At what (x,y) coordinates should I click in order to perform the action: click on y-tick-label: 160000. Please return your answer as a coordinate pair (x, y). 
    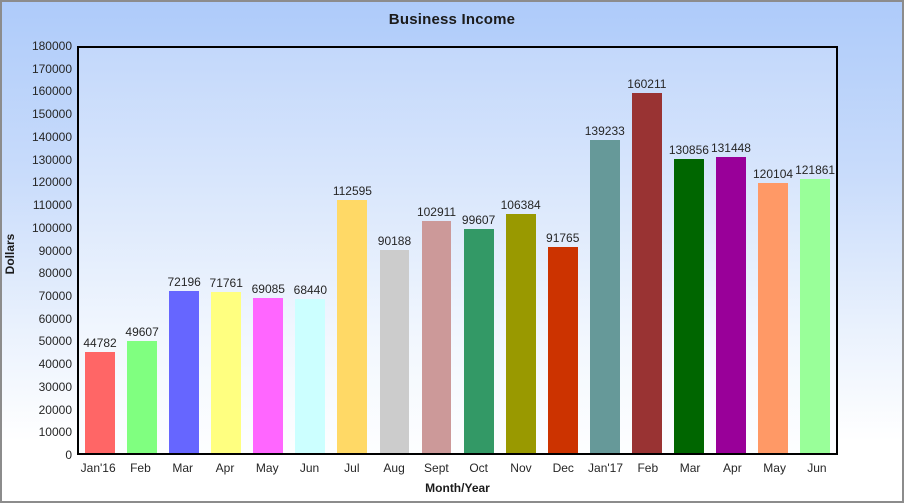
    Looking at the image, I should click on (51, 91).